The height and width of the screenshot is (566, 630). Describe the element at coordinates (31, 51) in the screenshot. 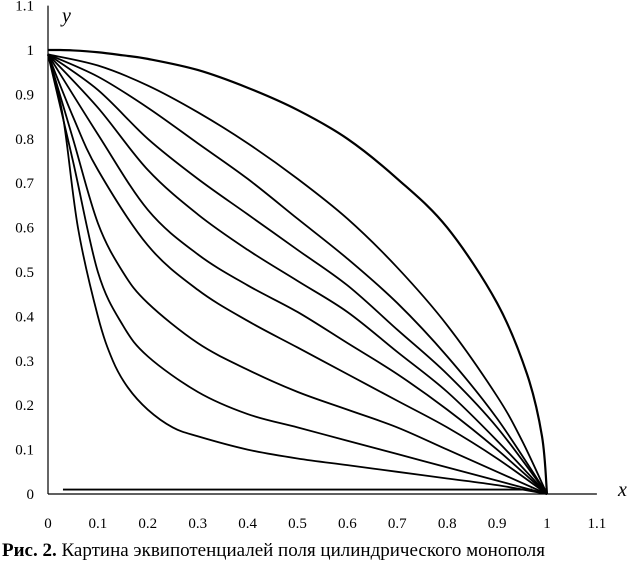

I see `y-tick-label: 1` at that location.